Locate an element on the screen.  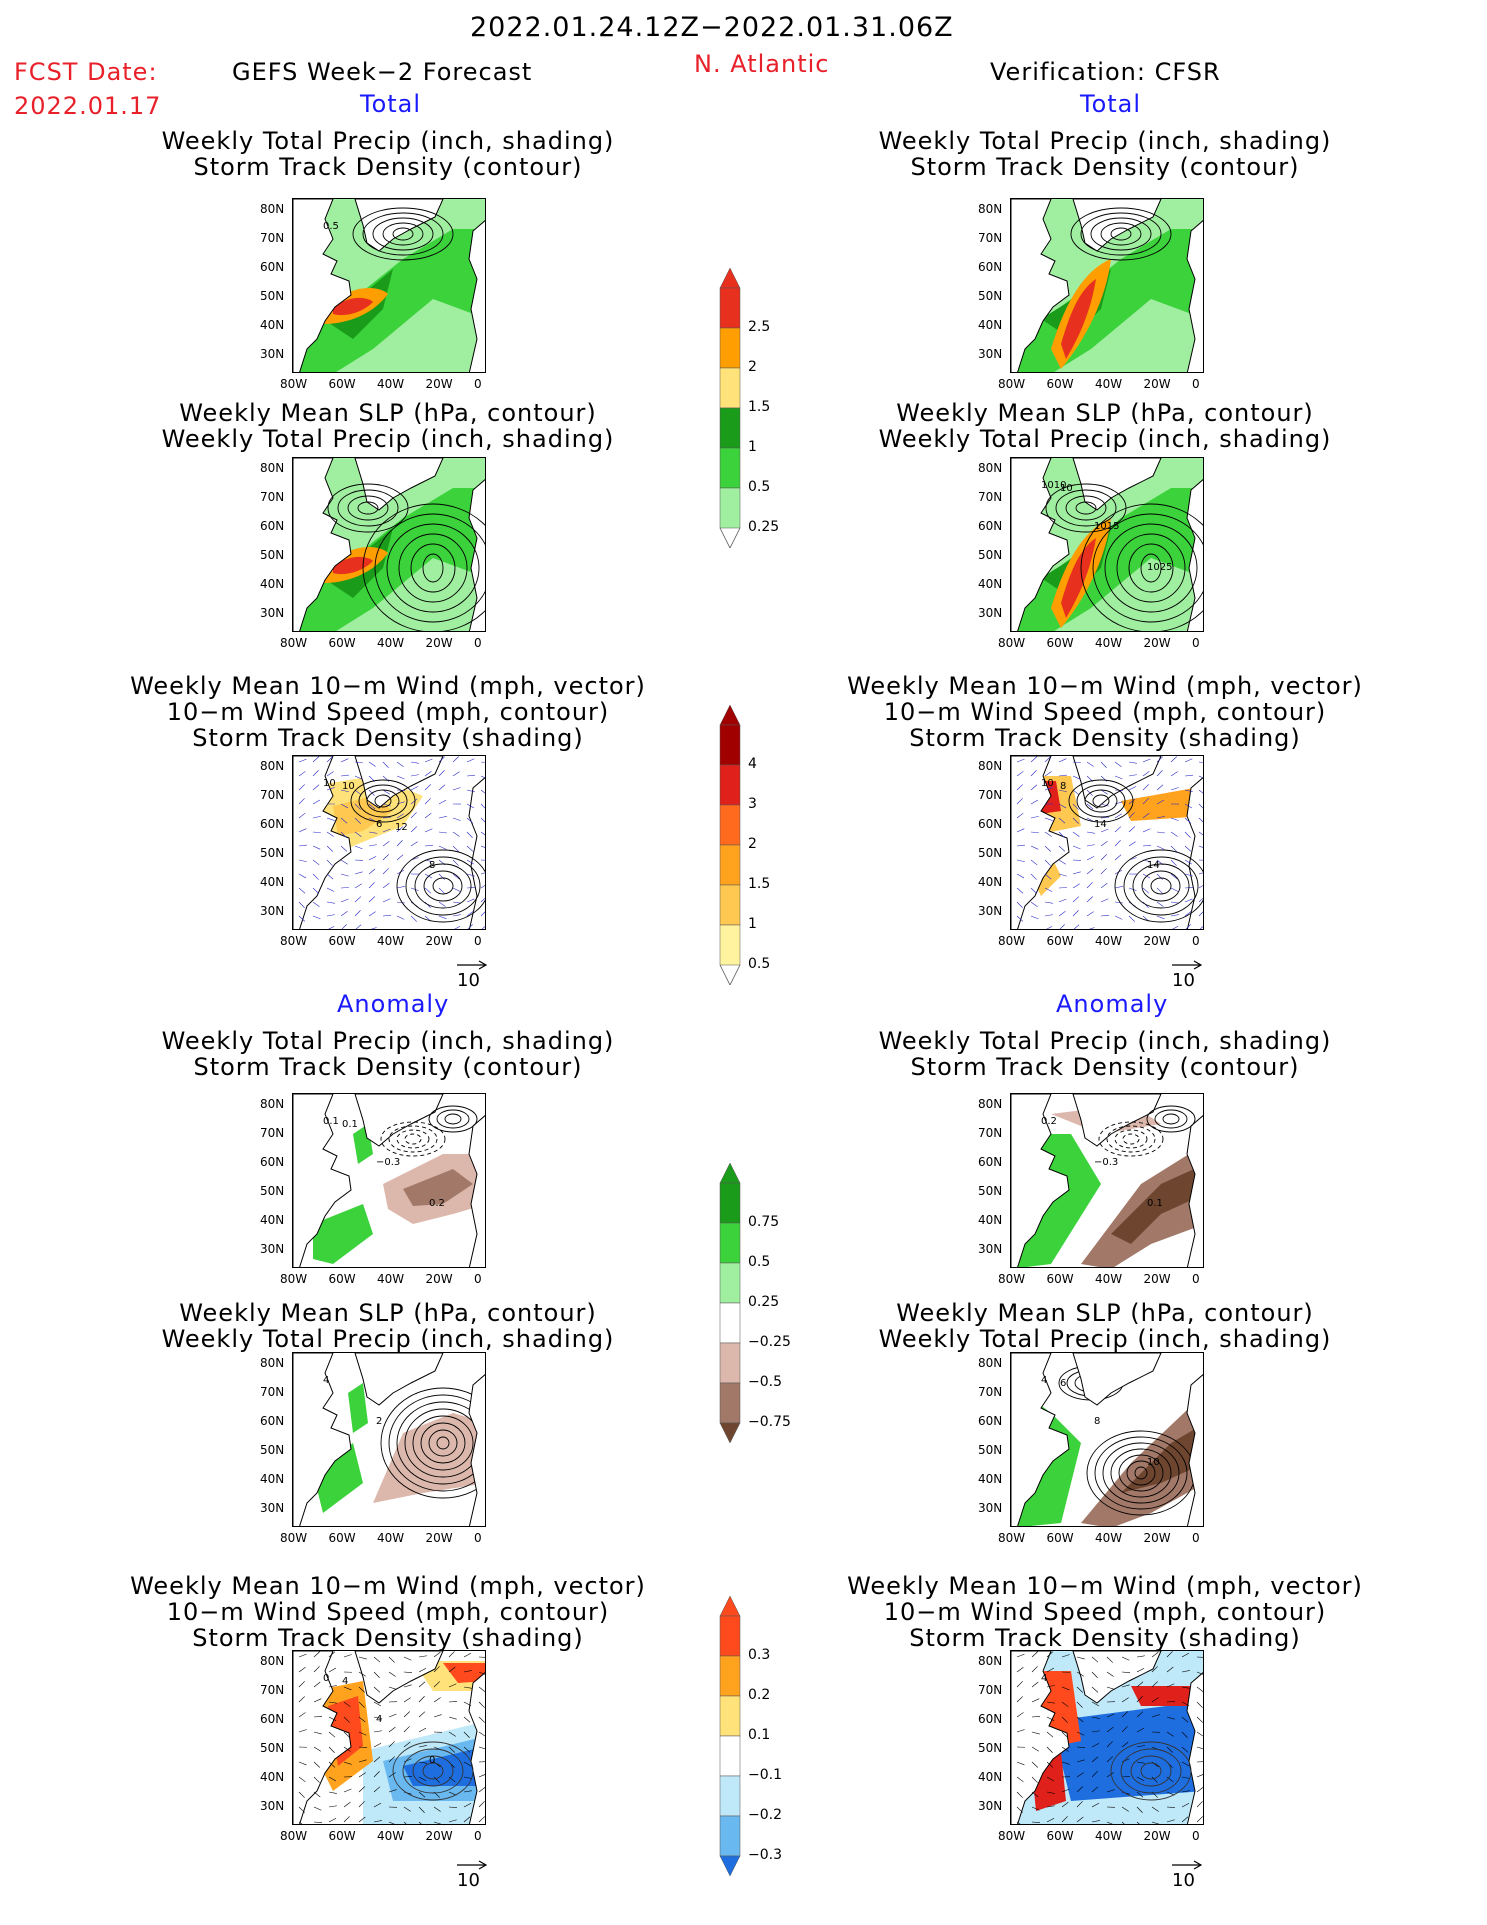
lat-tick-label: 40N is located at coordinates (990, 1777).